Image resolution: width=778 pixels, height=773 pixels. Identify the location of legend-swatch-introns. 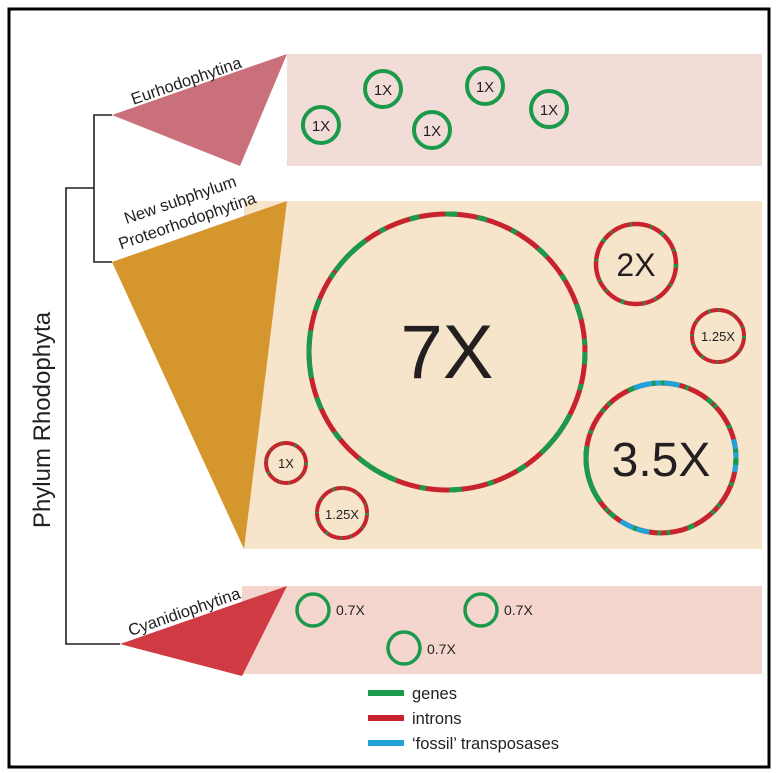
(386, 718).